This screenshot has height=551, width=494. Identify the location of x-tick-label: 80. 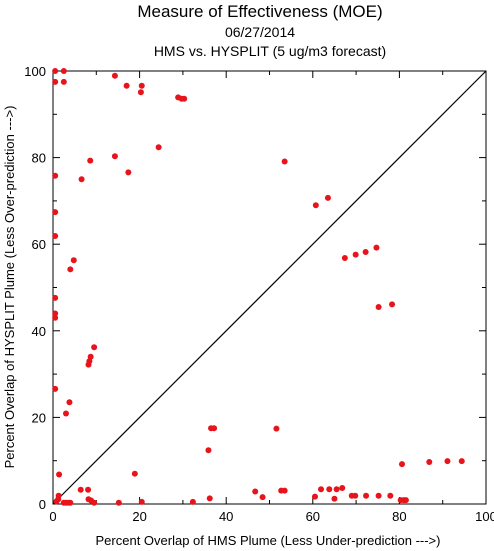
(399, 516).